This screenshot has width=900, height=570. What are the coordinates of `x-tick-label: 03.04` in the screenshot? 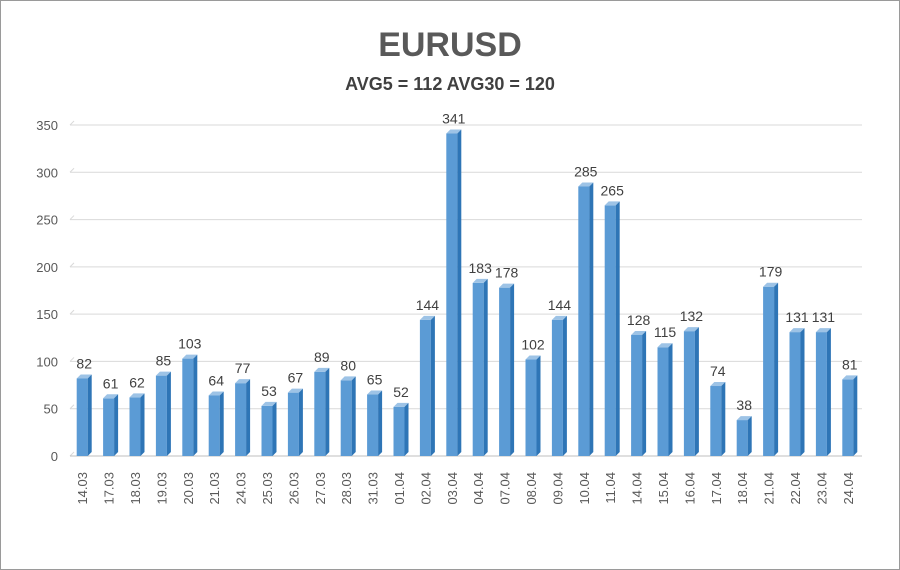 It's located at (452, 488).